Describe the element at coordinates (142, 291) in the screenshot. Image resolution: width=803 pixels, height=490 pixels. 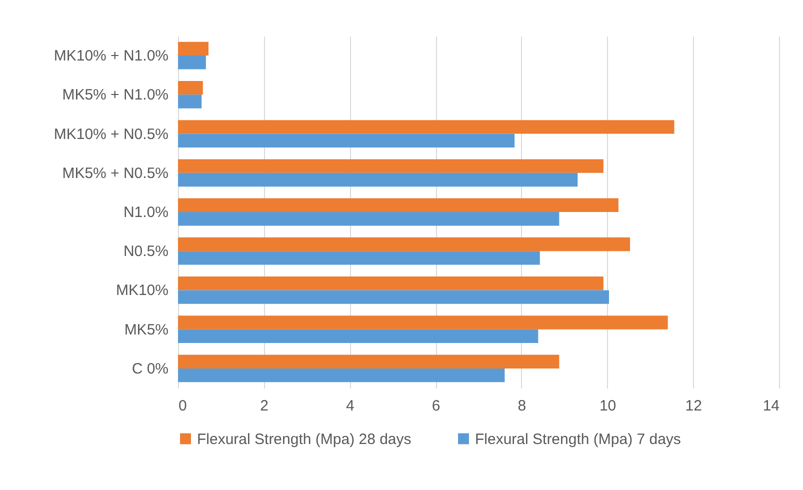
I see `y-tick-label: MK10%` at that location.